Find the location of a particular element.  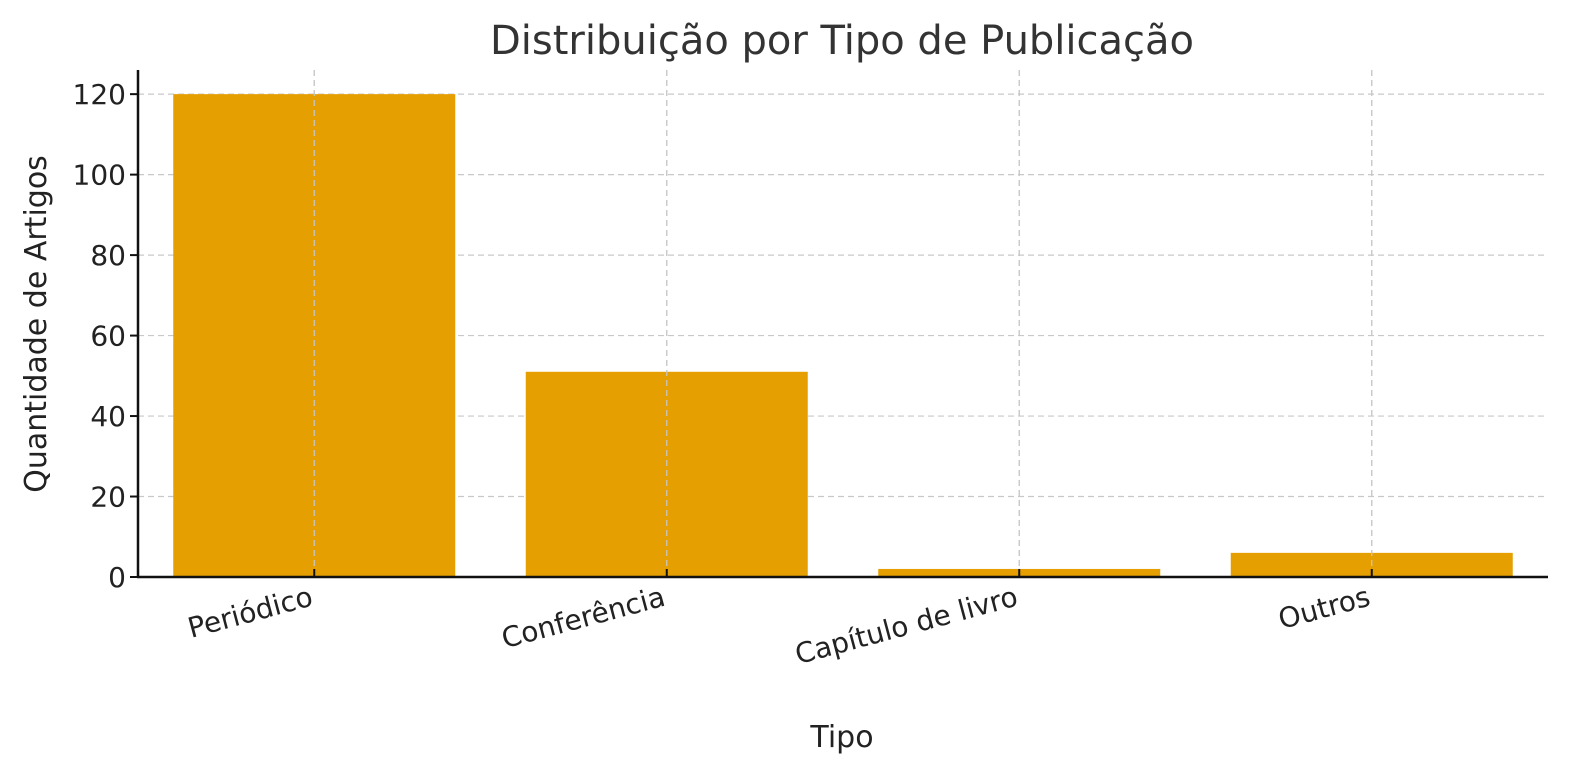

y-tick-label: 120 is located at coordinates (99, 94).